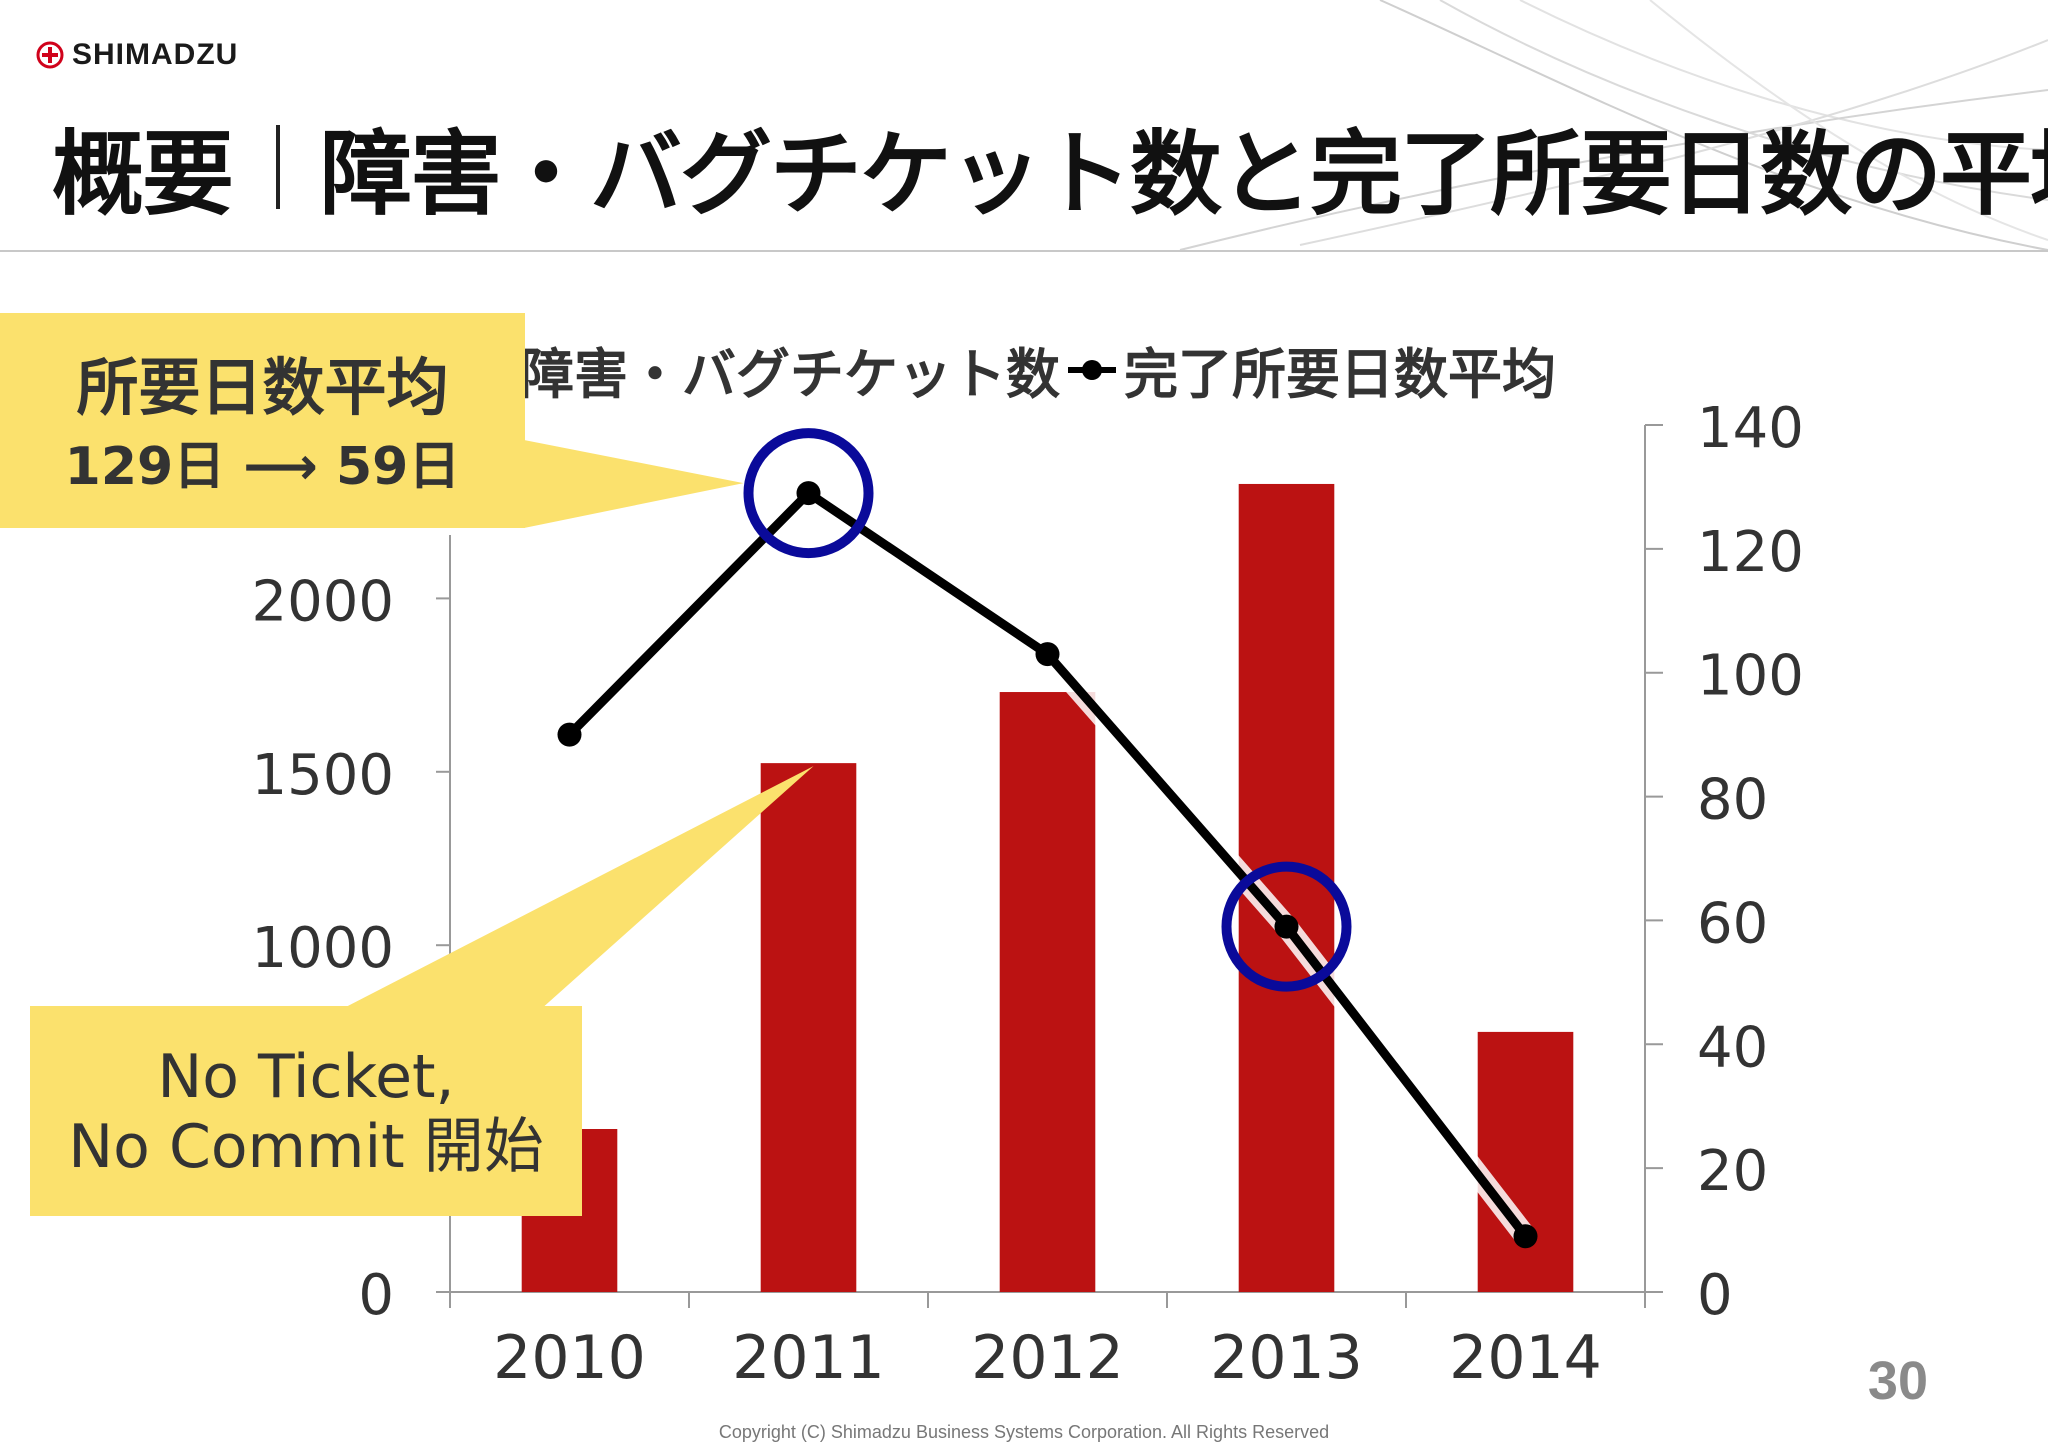 The height and width of the screenshot is (1448, 2048). What do you see at coordinates (1286, 1358) in the screenshot?
I see `x-axis-tick-label: 2013` at bounding box center [1286, 1358].